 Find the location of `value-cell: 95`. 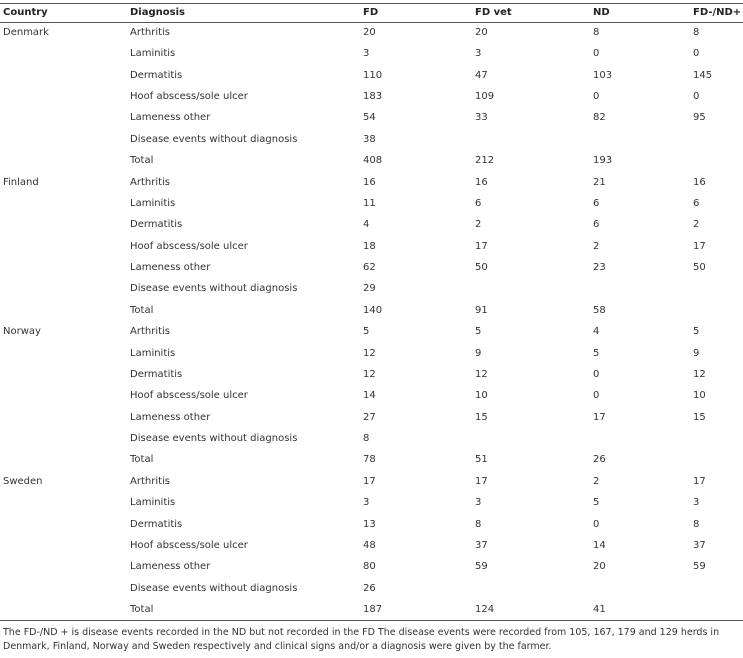

value-cell: 95 is located at coordinates (699, 118).